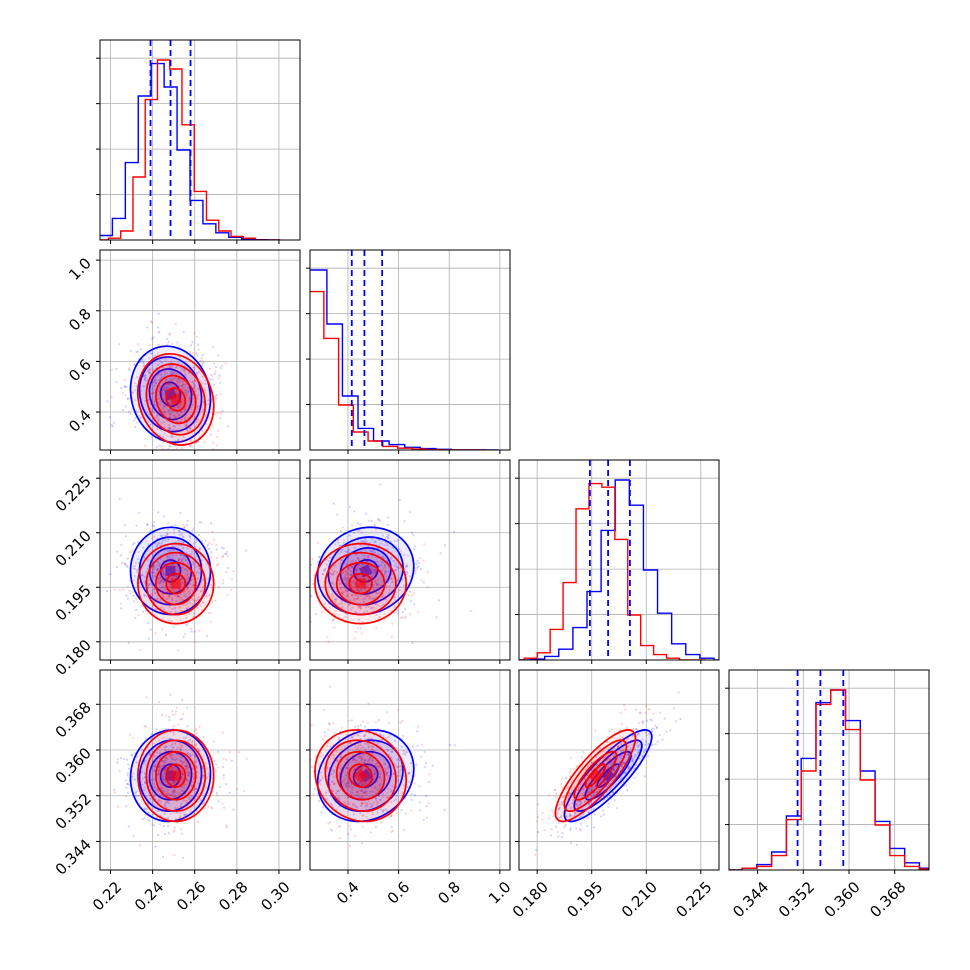 This screenshot has height=970, width=970. Describe the element at coordinates (73, 493) in the screenshot. I see `y-tick-label: 0.225` at that location.